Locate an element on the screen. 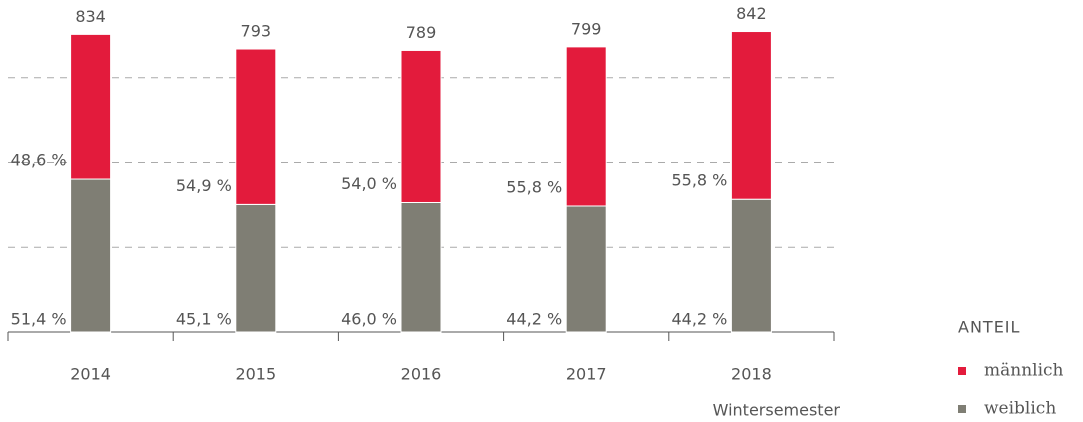 Image resolution: width=1083 pixels, height=422 pixels. legend-label: weiblich is located at coordinates (1020, 409).